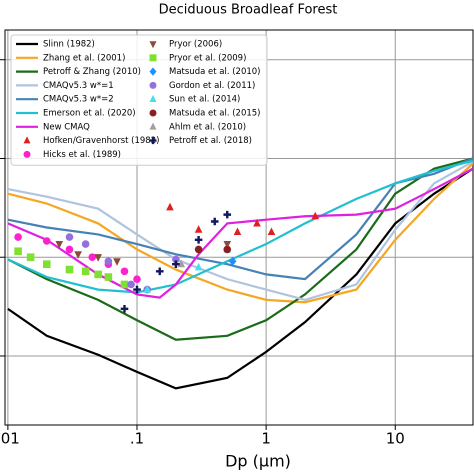 The width and height of the screenshot is (474, 474). Describe the element at coordinates (266, 439) in the screenshot. I see `x-tick-label: 1` at that location.